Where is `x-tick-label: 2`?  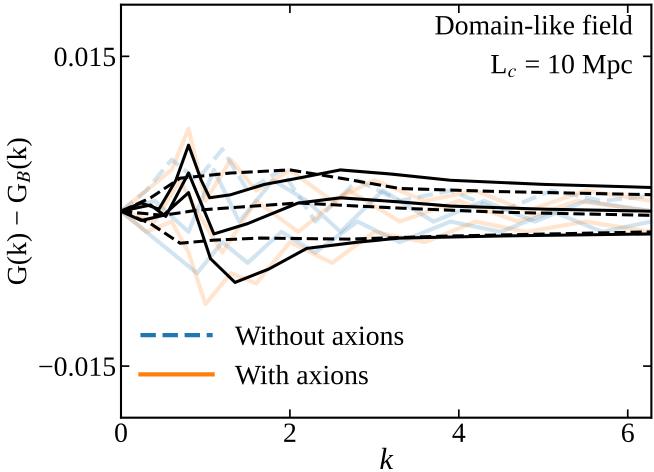 x-tick-label: 2 is located at coordinates (290, 432).